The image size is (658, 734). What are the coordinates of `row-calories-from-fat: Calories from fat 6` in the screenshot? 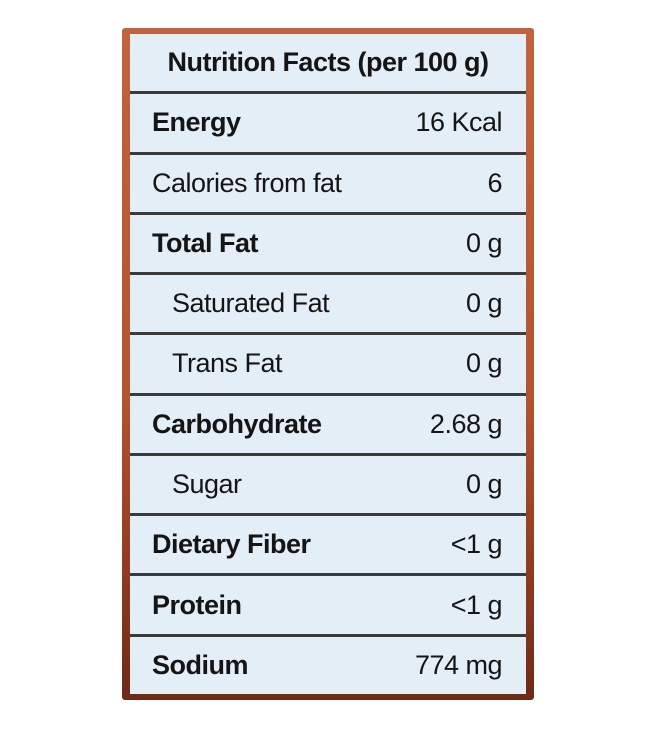 It's located at (328, 183).